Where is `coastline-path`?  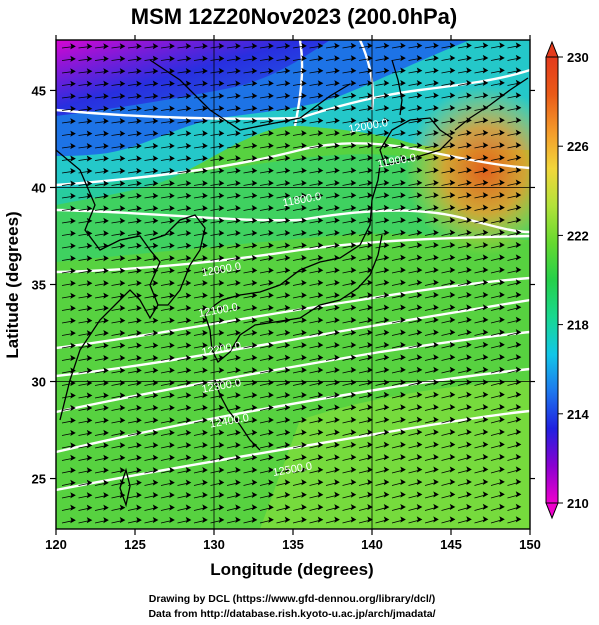
coastline-path is located at coordinates (177, 260).